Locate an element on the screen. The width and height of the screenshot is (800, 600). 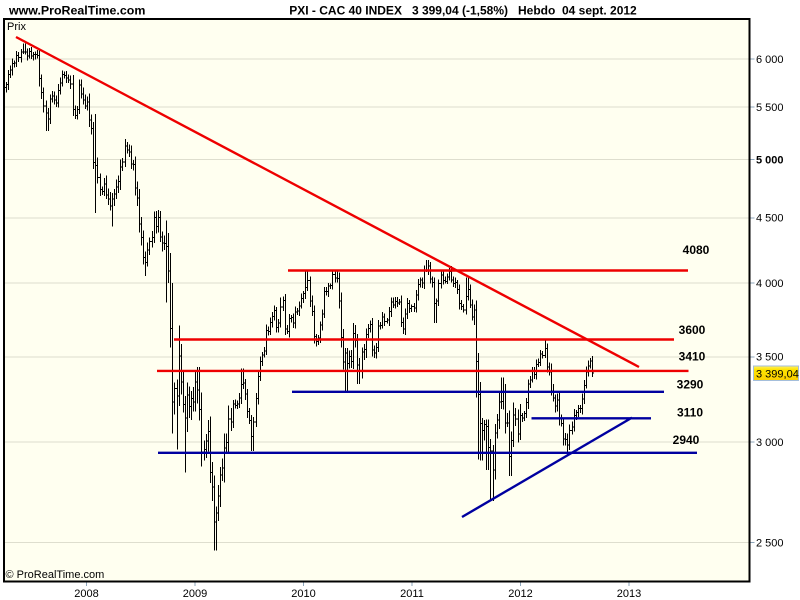
svg-text: 4080 is located at coordinates (696, 250).